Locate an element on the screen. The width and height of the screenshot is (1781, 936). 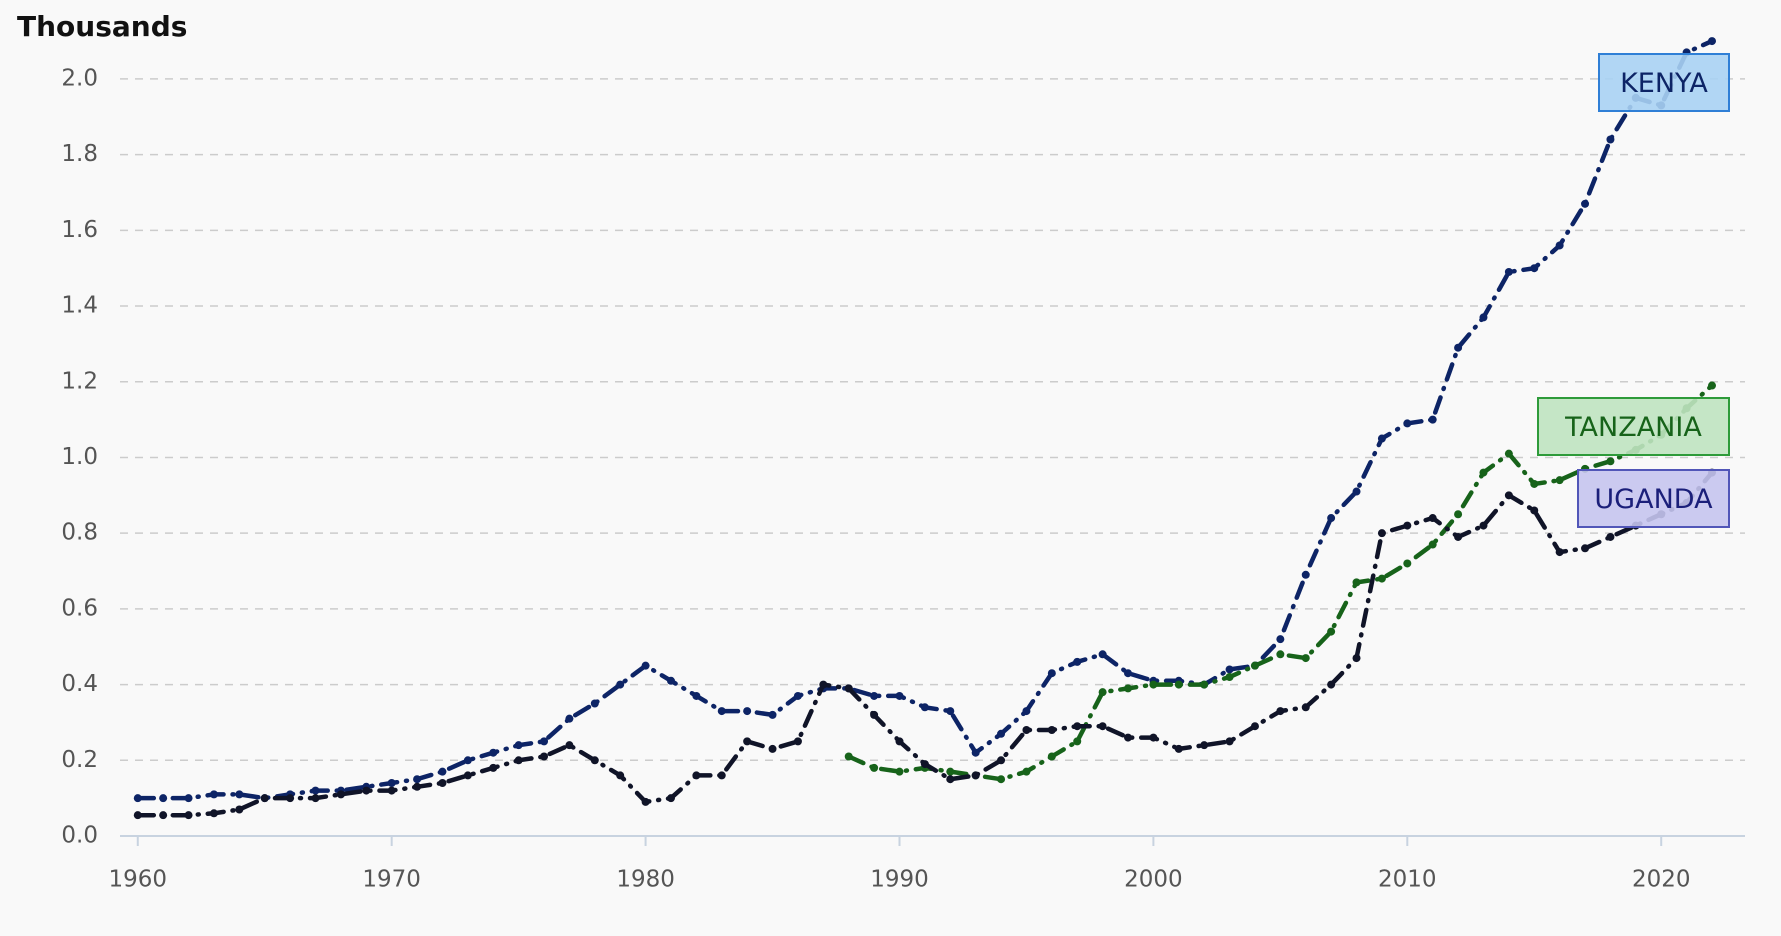
x-tick-label: 1980 is located at coordinates (645, 880).